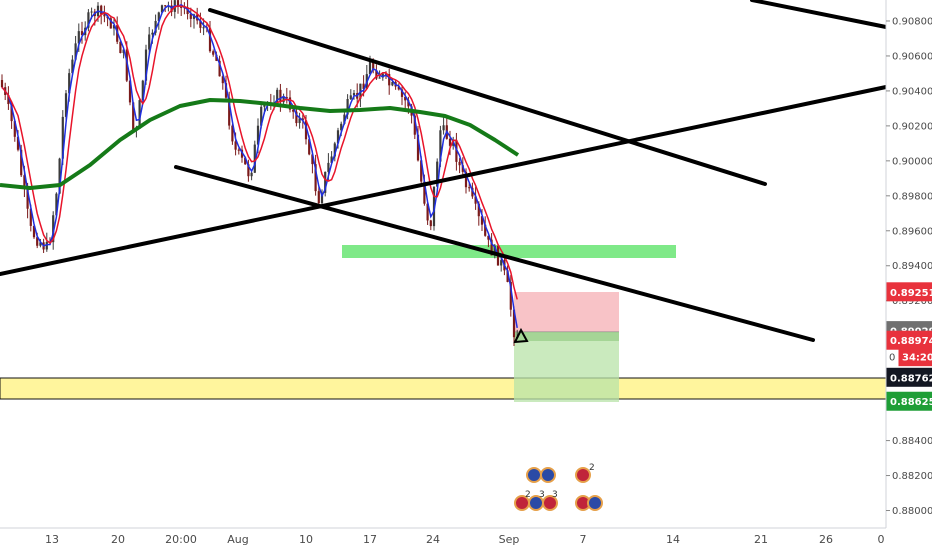 Image resolution: width=932 pixels, height=550 pixels. What do you see at coordinates (558, 500) in the screenshot?
I see `event-icon-row-2: 2 3 3` at bounding box center [558, 500].